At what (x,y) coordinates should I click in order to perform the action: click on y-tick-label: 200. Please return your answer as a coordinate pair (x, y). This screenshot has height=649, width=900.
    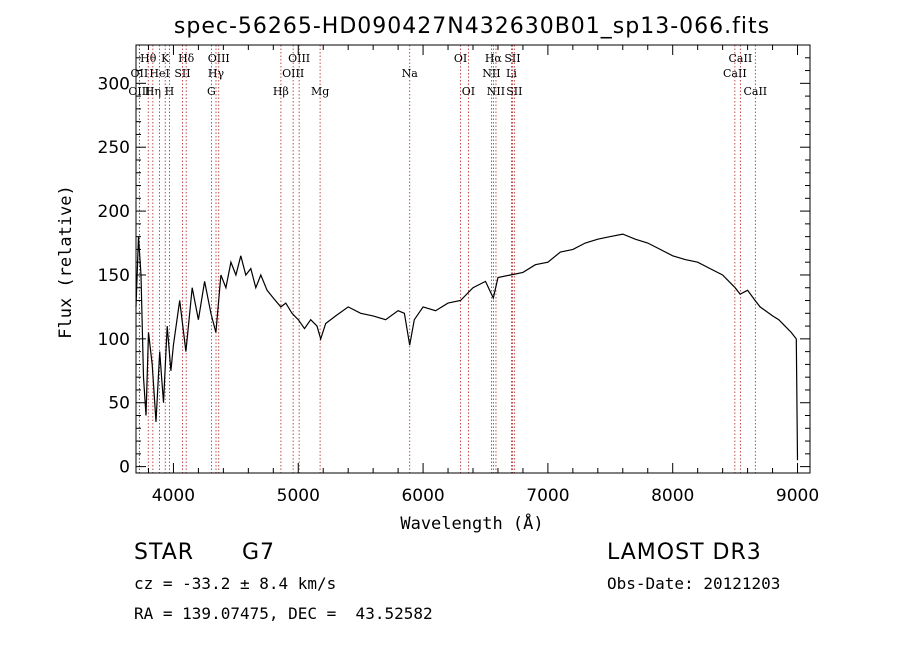
    Looking at the image, I should click on (114, 212).